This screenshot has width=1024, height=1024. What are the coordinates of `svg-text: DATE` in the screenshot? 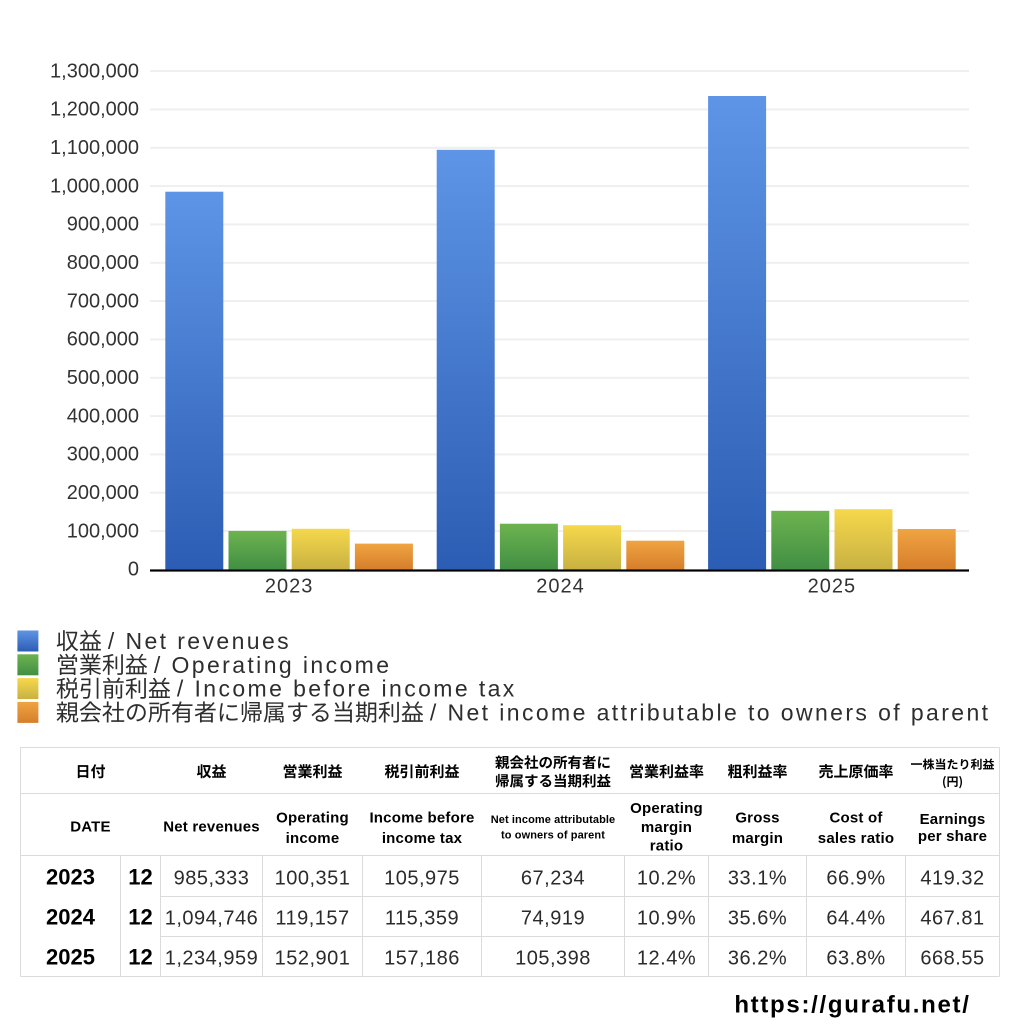 It's located at (90, 827).